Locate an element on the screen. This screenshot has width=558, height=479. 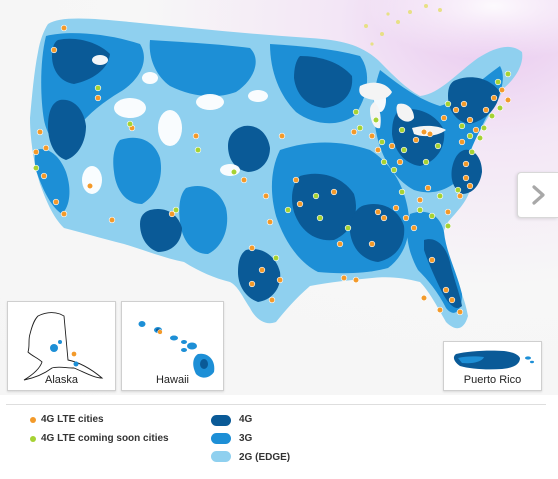
legend-divider is located at coordinates (276, 404).